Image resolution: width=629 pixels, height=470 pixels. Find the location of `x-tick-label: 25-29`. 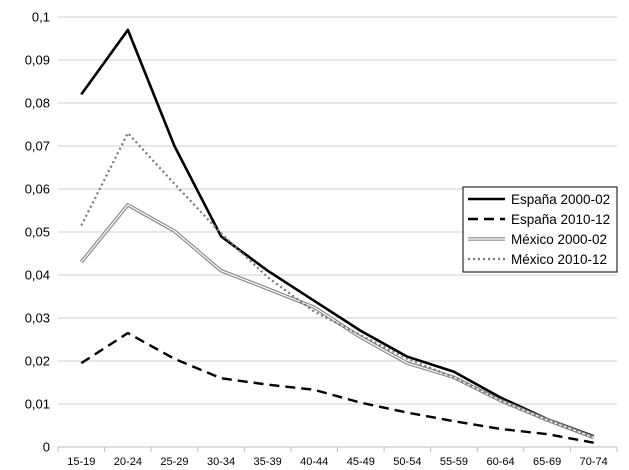

x-tick-label: 25-29 is located at coordinates (174, 462).